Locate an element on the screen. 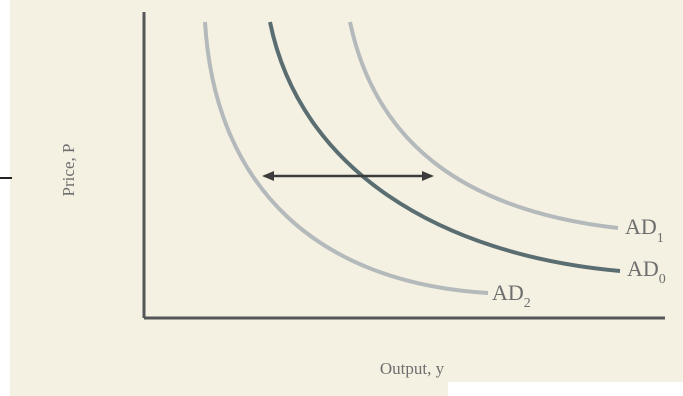 This screenshot has width=683, height=396. x-axis-title: Output, y is located at coordinates (412, 368).